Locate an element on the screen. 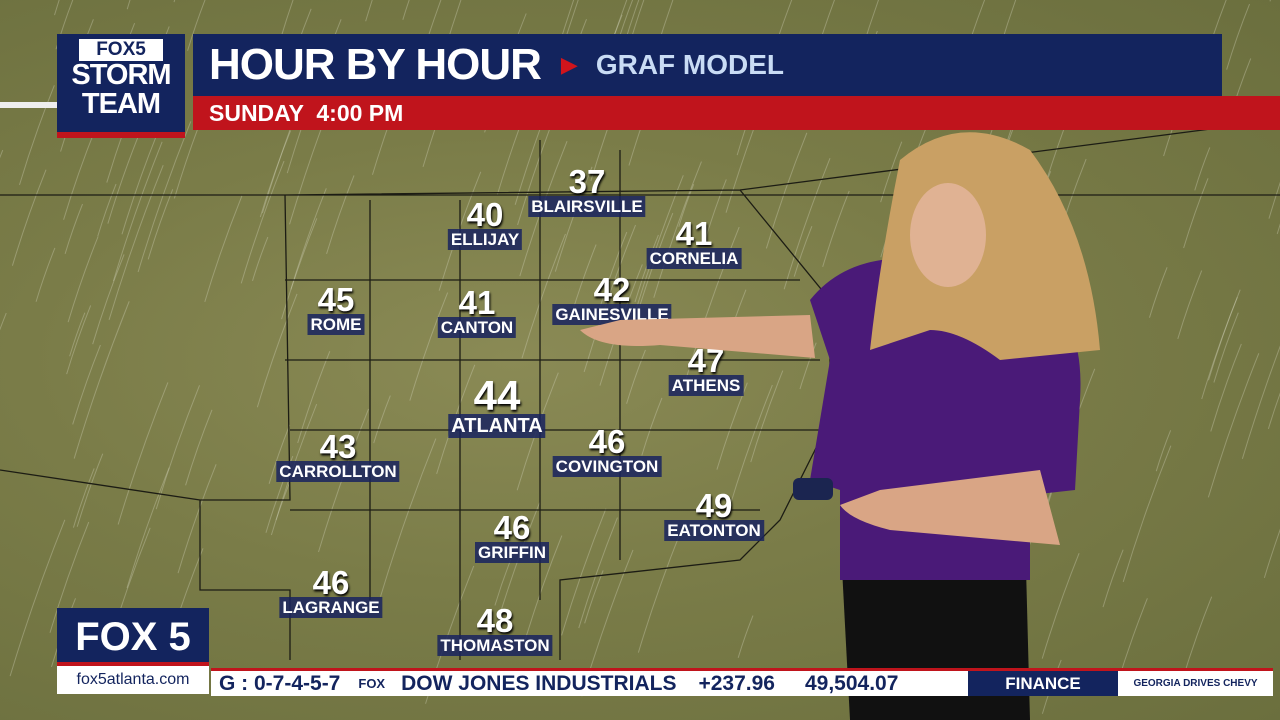 The width and height of the screenshot is (1280, 720). storm-team-logo: FOX5 STORM TEAM is located at coordinates (121, 86).